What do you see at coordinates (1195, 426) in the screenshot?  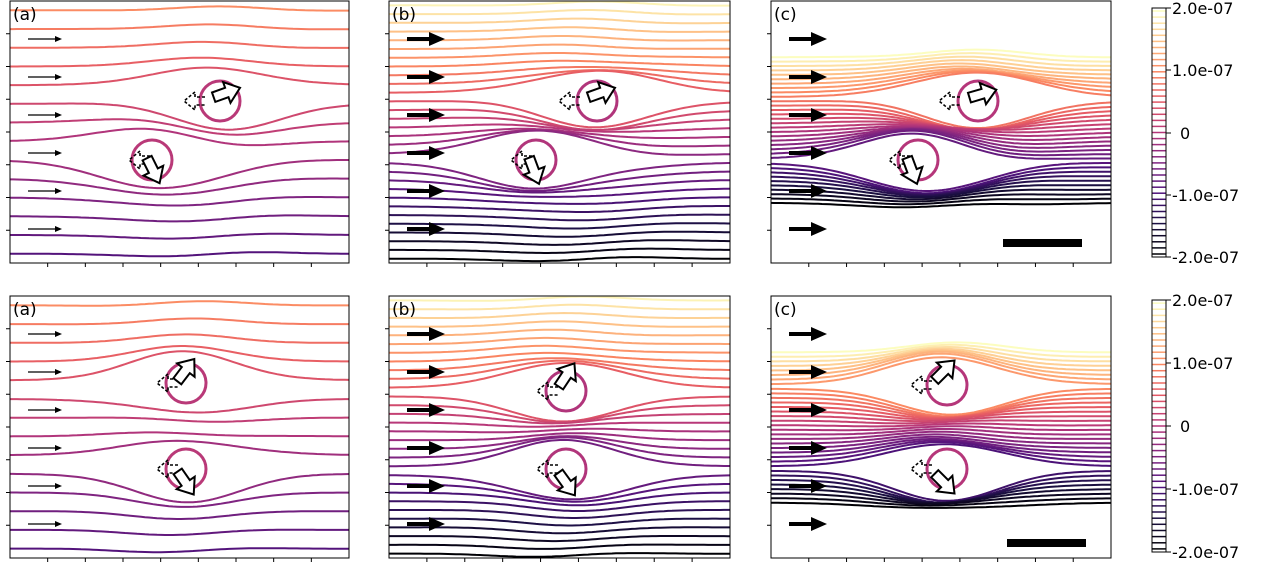 I see `colorbar-bottom: 2.0e-07 1.0e-07 0 -1.0e-07 -2.0e-07` at bounding box center [1195, 426].